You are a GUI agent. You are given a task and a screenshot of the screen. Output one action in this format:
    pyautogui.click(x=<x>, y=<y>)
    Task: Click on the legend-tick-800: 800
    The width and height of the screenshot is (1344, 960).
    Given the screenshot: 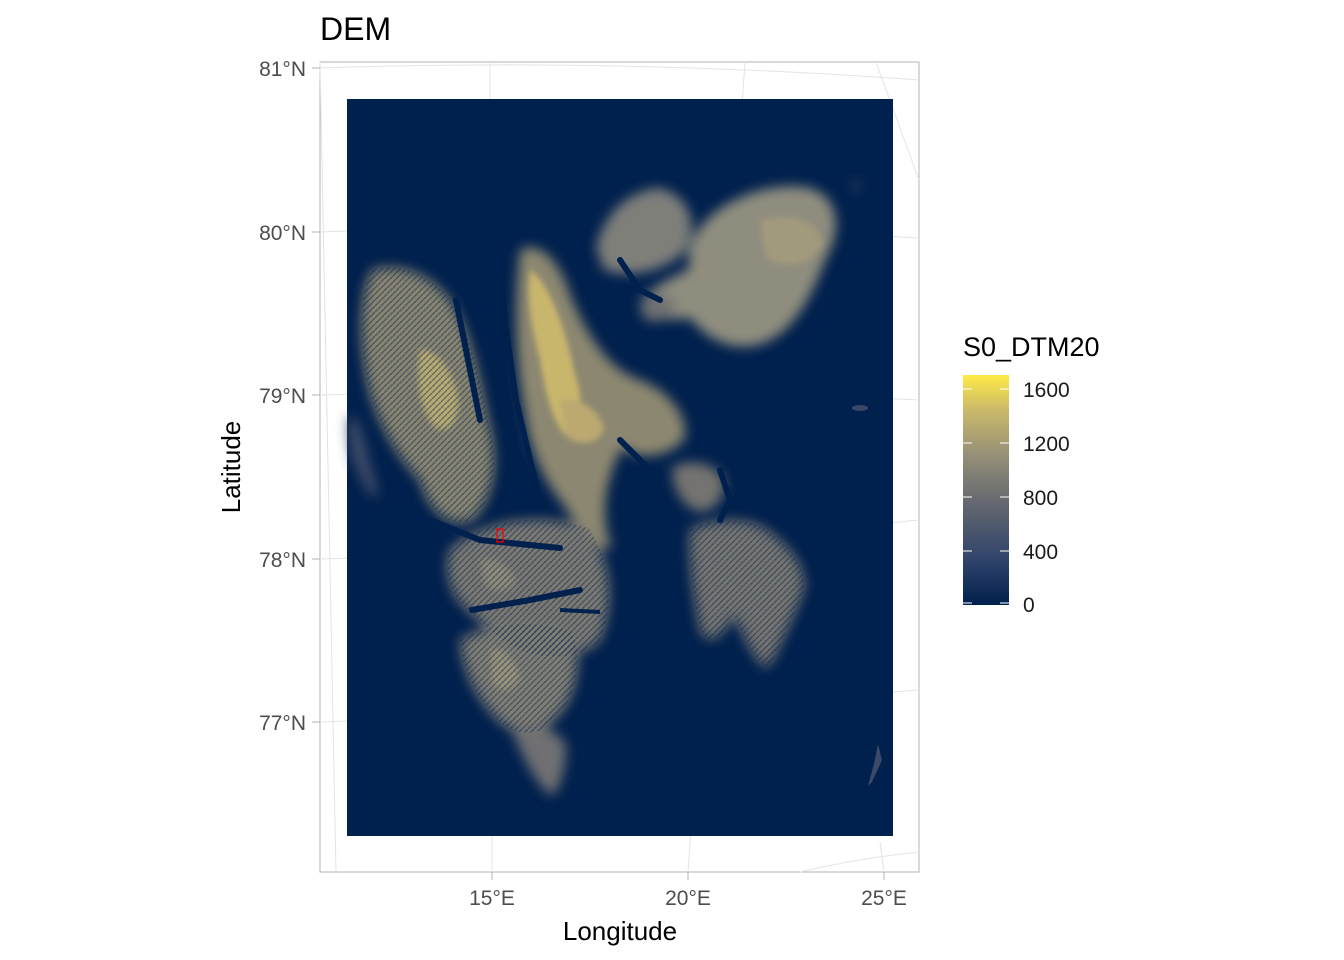 What is the action you would take?
    pyautogui.click(x=1040, y=498)
    